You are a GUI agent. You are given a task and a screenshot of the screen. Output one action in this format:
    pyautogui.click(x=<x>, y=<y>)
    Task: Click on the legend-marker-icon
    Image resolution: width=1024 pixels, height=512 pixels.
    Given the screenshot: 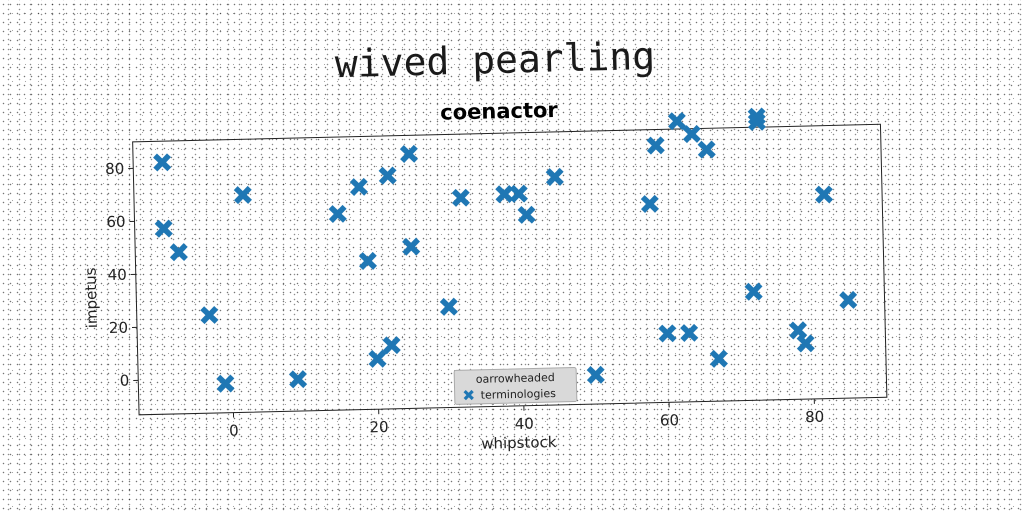 What is the action you would take?
    pyautogui.click(x=468, y=395)
    